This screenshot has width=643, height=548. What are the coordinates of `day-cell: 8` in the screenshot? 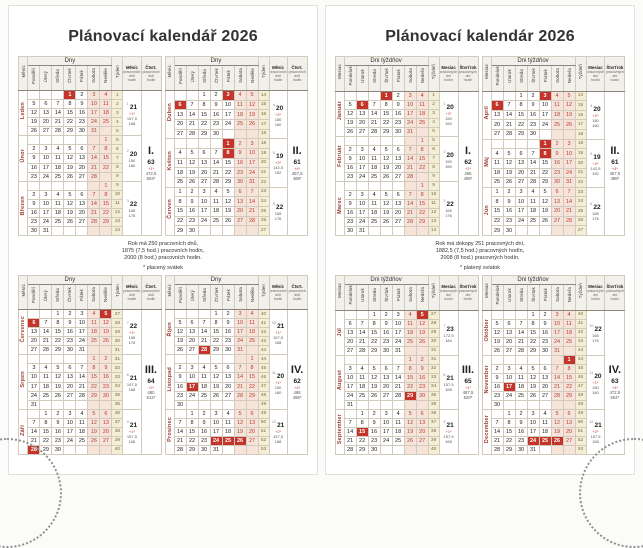 It's located at (422, 149).